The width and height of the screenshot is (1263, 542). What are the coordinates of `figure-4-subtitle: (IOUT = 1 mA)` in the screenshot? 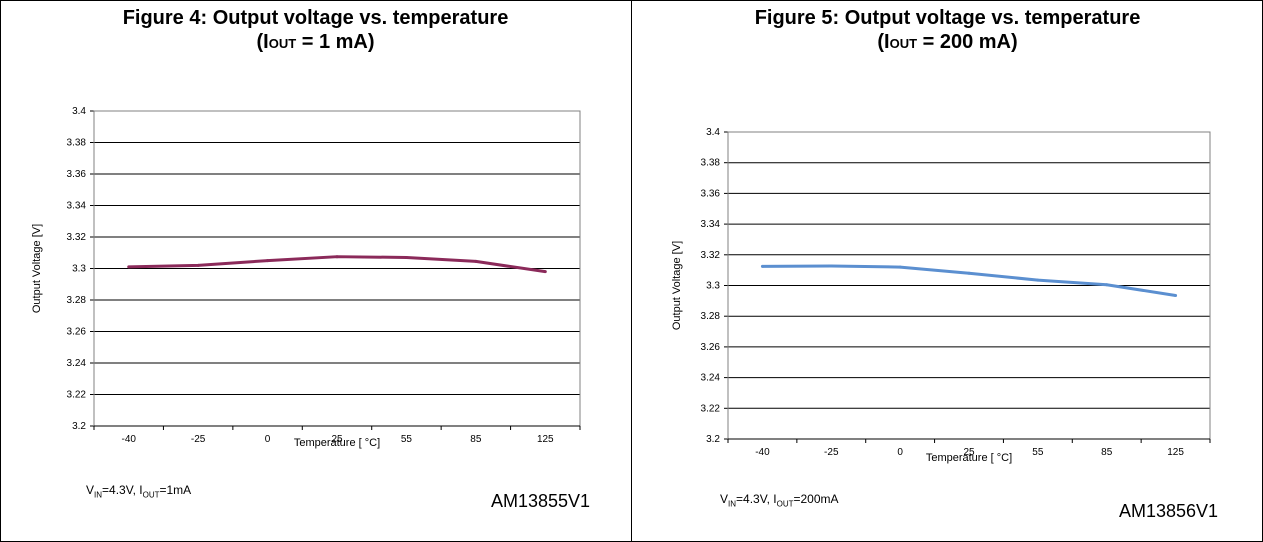 It's located at (315, 42).